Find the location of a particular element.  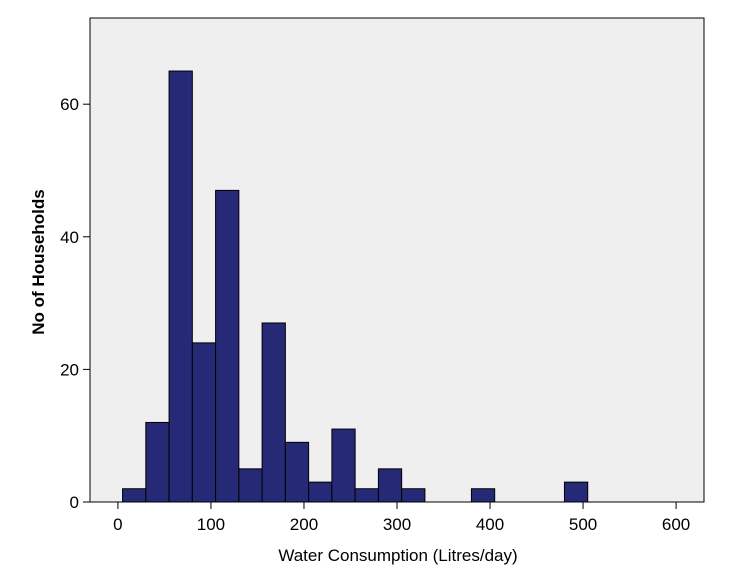

x-tick-label: 200 is located at coordinates (304, 524).